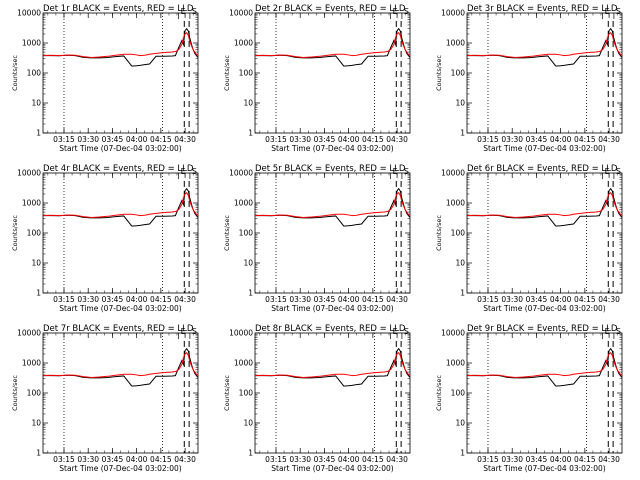 Image resolution: width=640 pixels, height=480 pixels. I want to click on panel-title: Det 7r BLACK = Events, RED = LLD, so click(118, 329).